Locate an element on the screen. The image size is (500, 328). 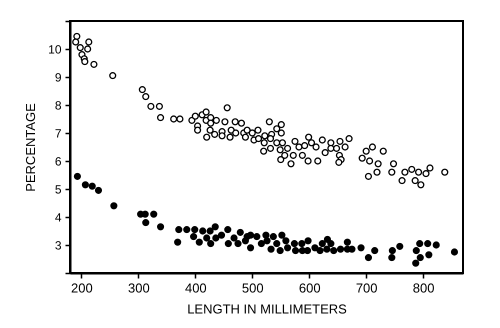
y-axis-title: PERCENTAGE is located at coordinates (30, 147).